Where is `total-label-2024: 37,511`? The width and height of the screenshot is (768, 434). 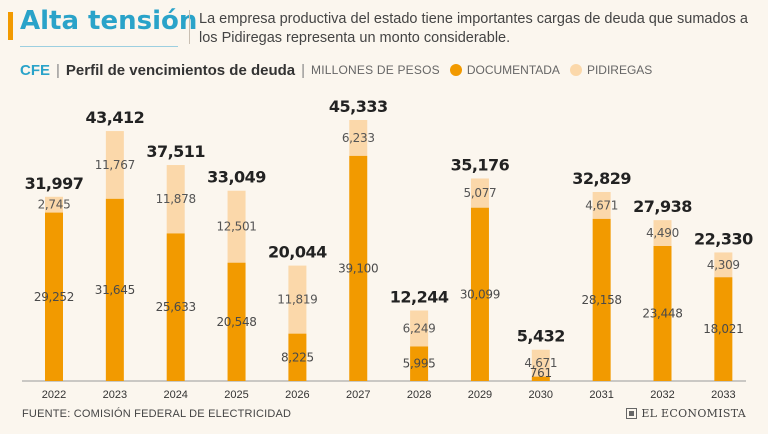
total-label-2024: 37,511 is located at coordinates (175, 151).